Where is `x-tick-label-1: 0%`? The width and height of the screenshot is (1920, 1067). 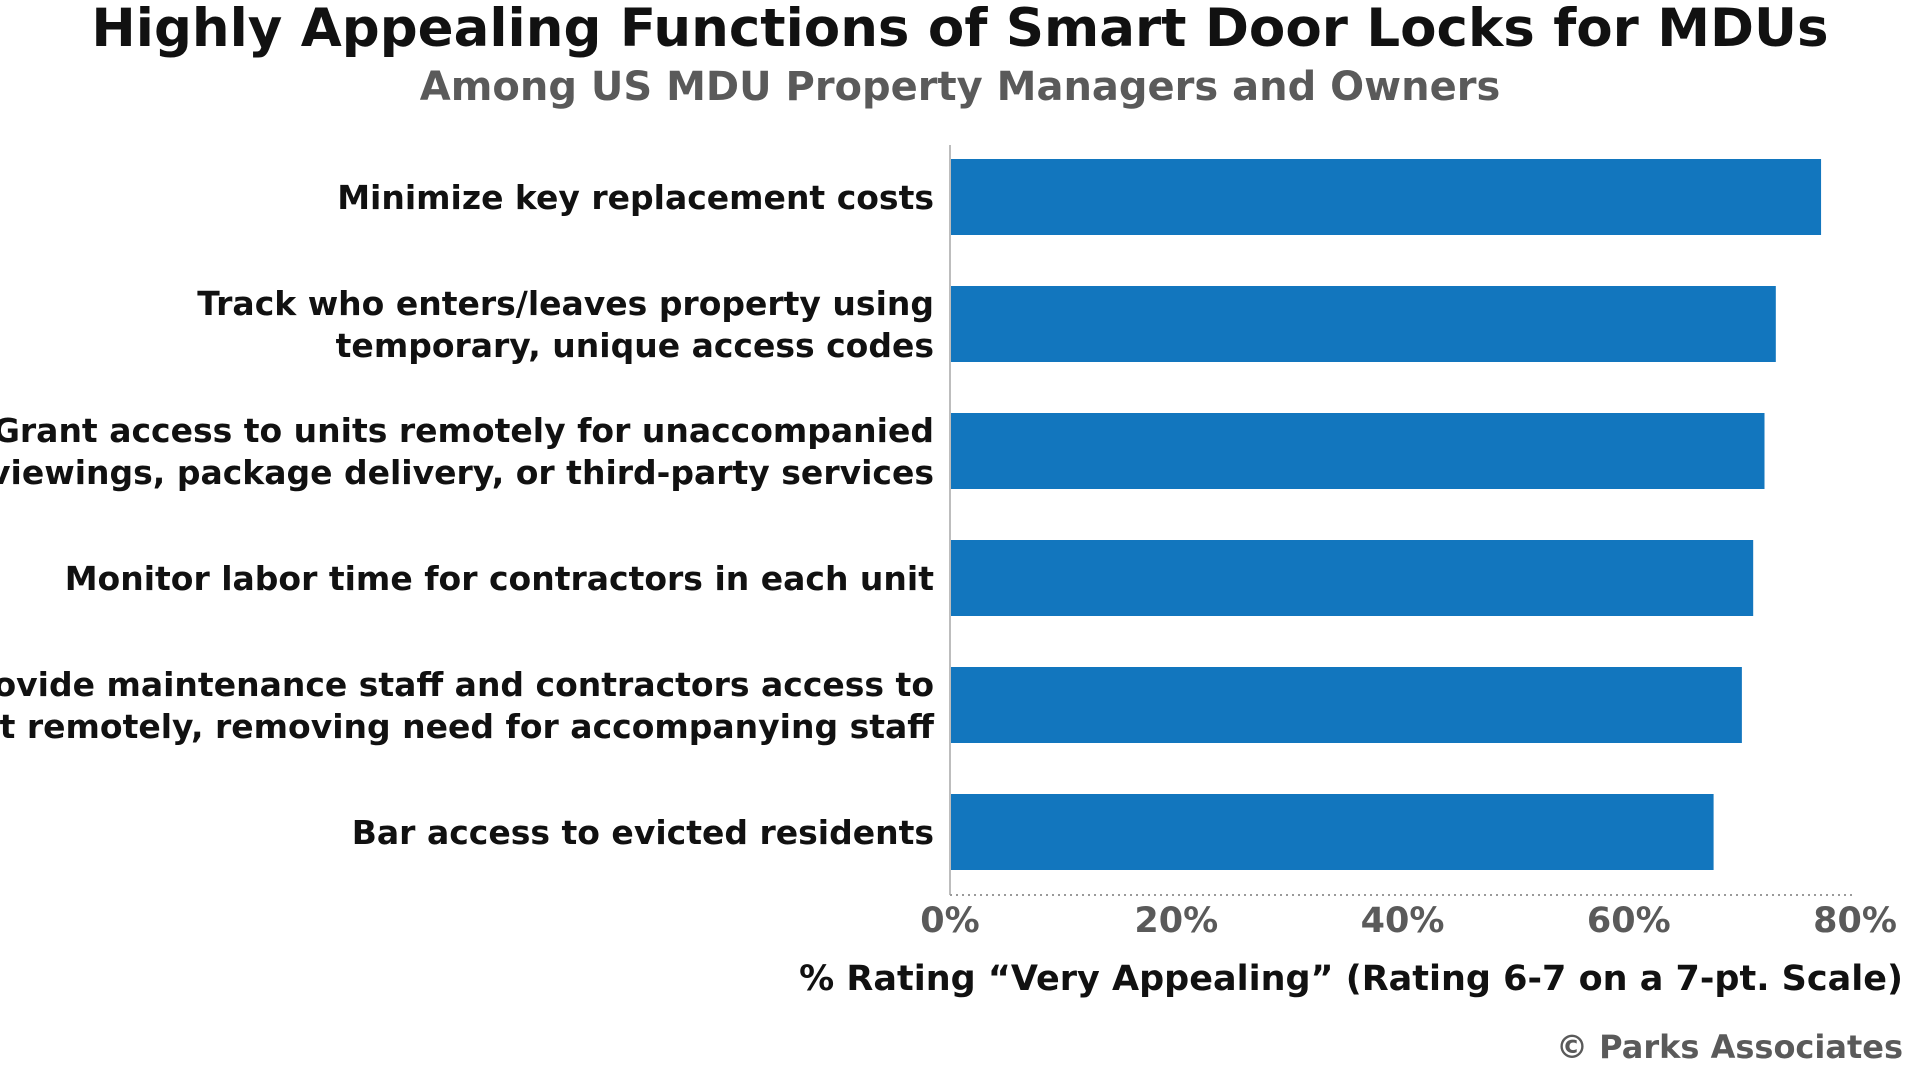 x-tick-label-1: 0% is located at coordinates (949, 921).